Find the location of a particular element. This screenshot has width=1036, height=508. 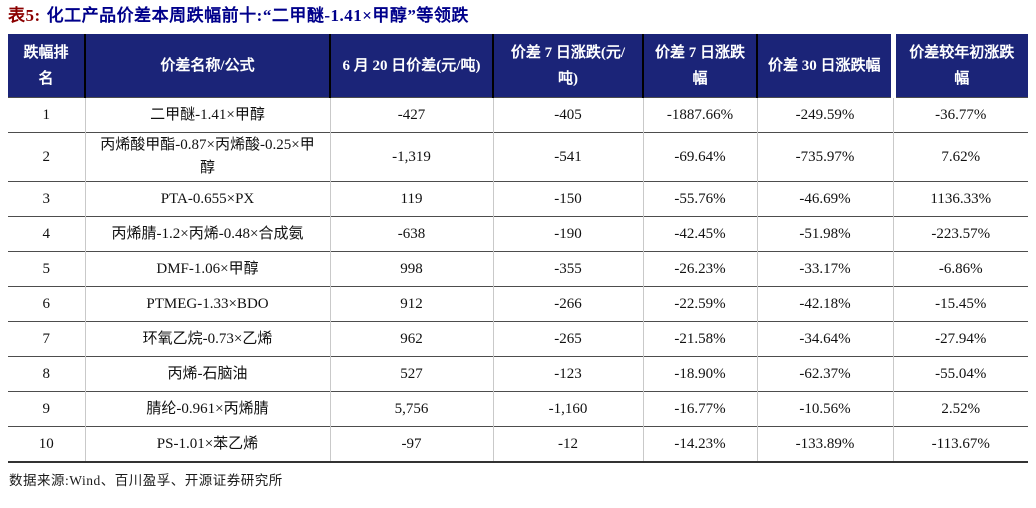

change-7d-cell: -265 is located at coordinates (568, 339).